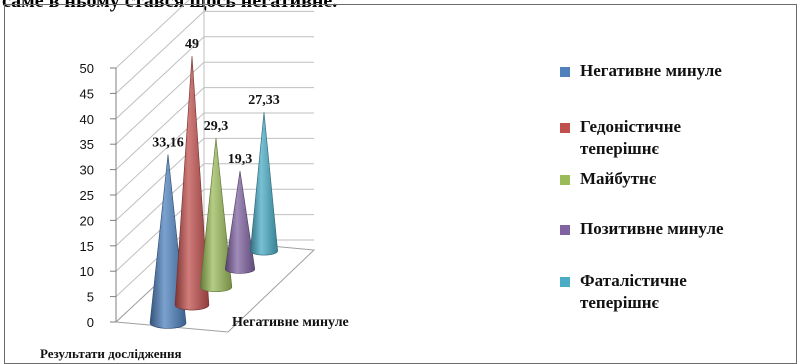 The width and height of the screenshot is (800, 364). Describe the element at coordinates (98, 195) in the screenshot. I see `axis-layer: 0 5 10 15 20 25 30 35 40 45 50` at that location.